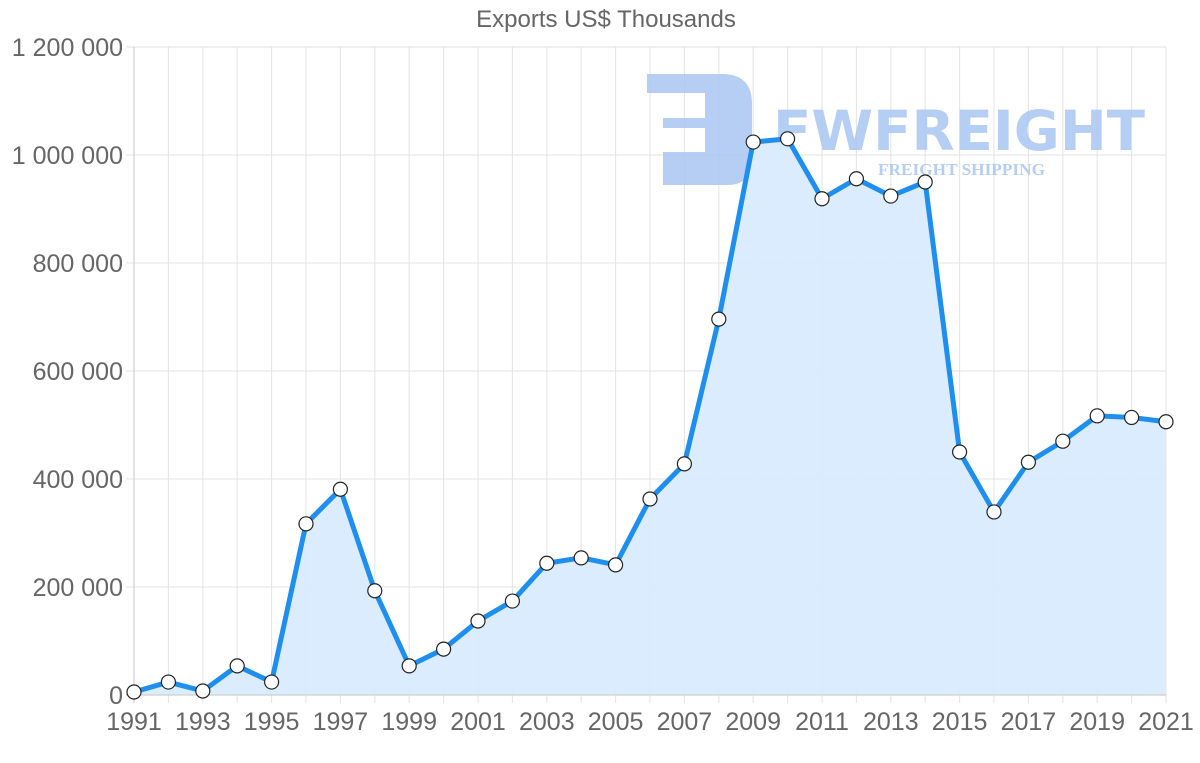  Describe the element at coordinates (1166, 422) in the screenshot. I see `data-point-marker: 2021: 506000` at that location.